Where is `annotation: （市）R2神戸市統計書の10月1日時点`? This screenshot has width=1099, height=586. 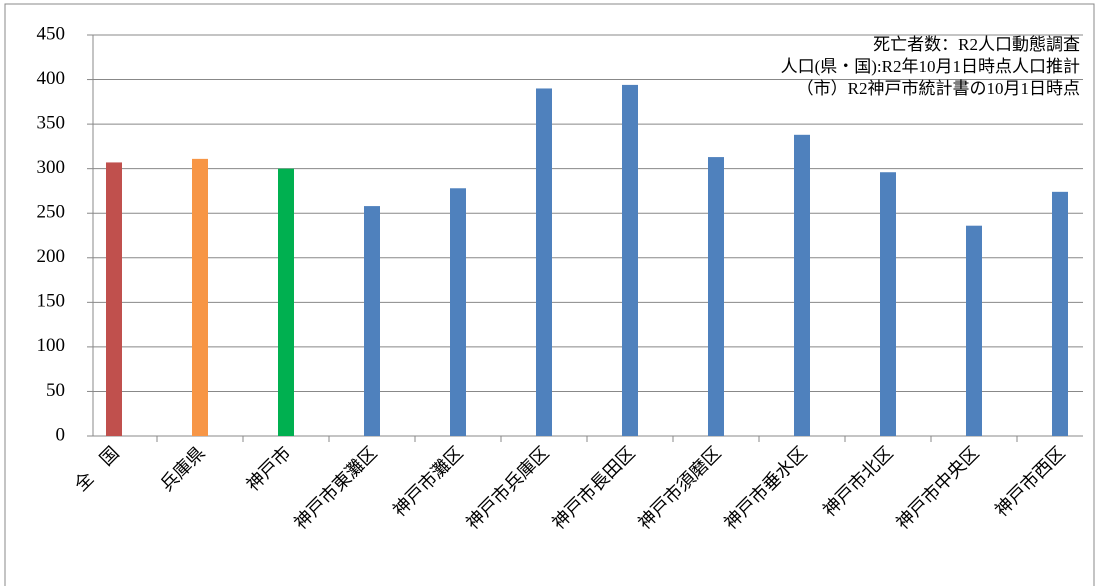 annotation: （市）R2神戸市統計書の10月1日時点 is located at coordinates (938, 88).